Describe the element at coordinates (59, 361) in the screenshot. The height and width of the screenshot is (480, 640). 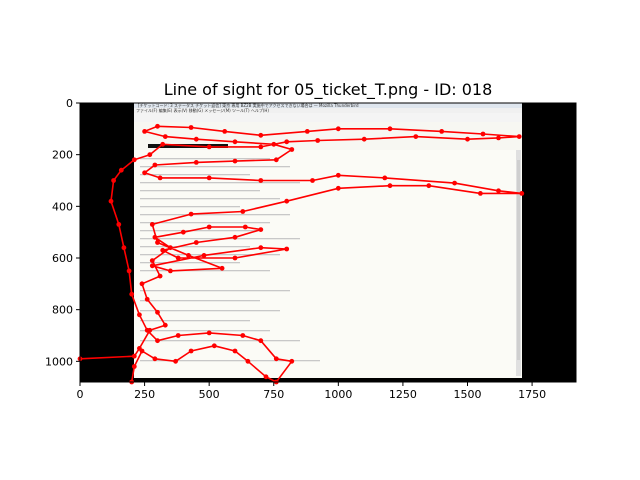
I see `y-tick-label: 1000` at that location.